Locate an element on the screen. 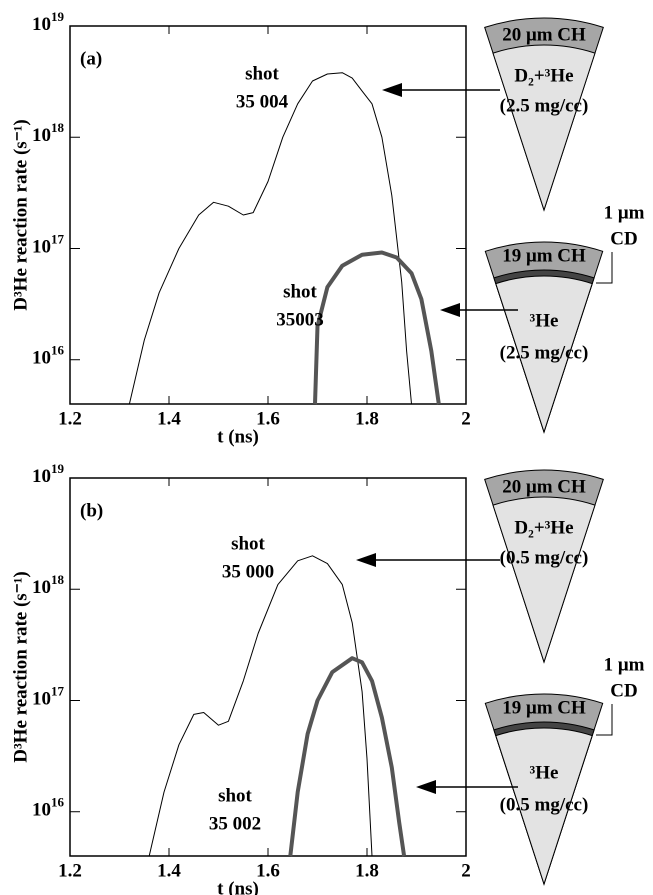 The width and height of the screenshot is (653, 895). shot-label: 35 002 is located at coordinates (235, 823).